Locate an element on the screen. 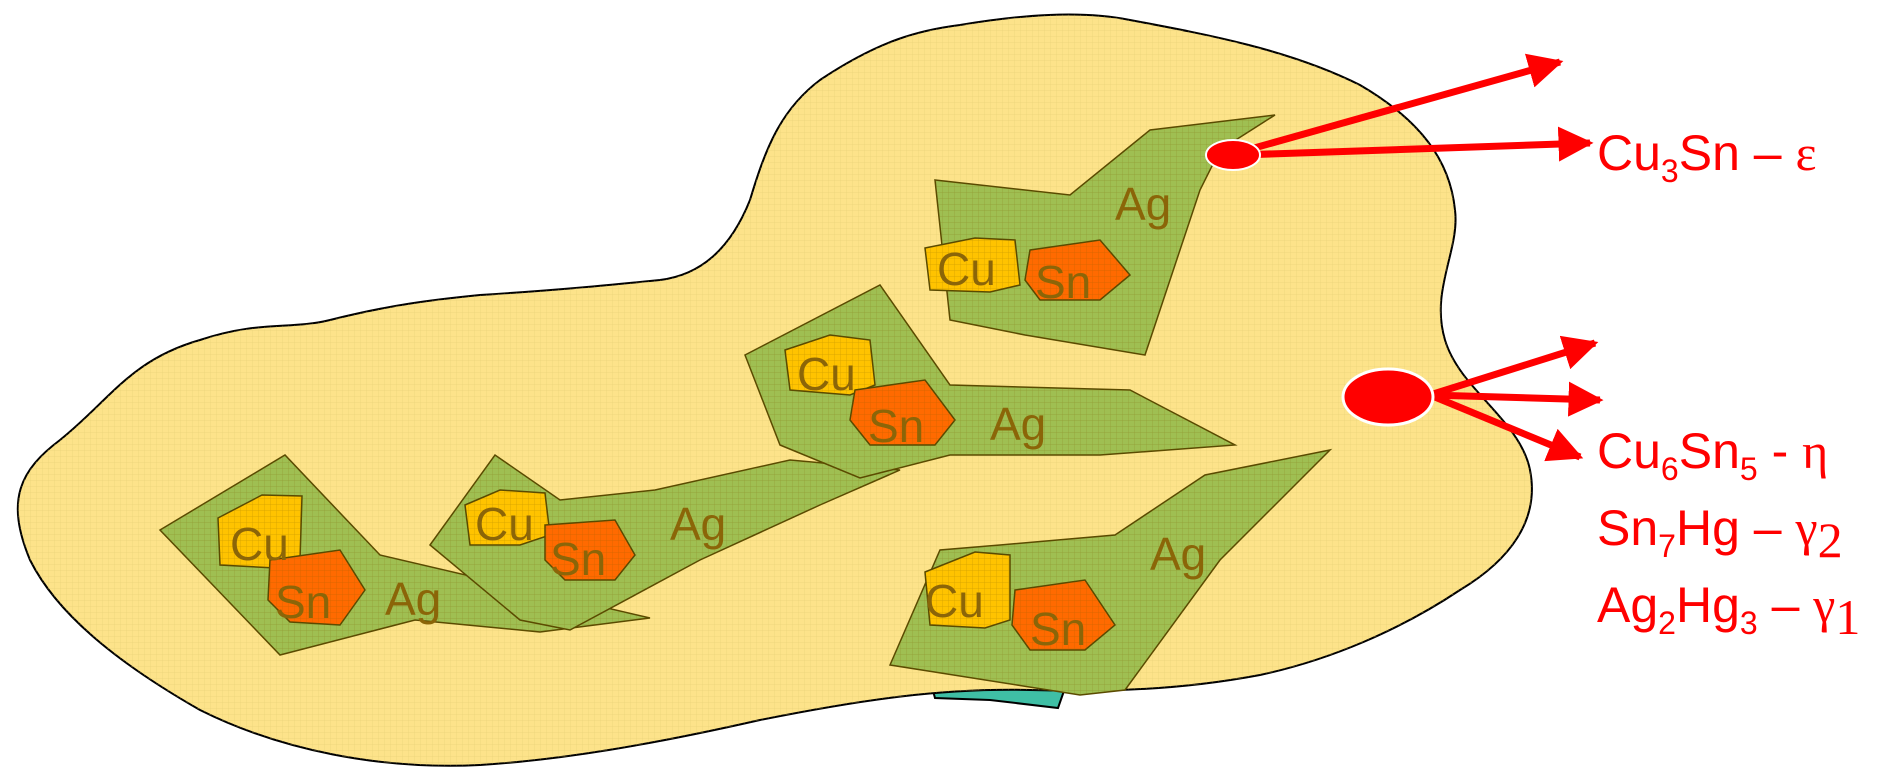 This screenshot has width=1886, height=772. gamma2-phase-label: Sn7Hg – γ2 is located at coordinates (1720, 534).